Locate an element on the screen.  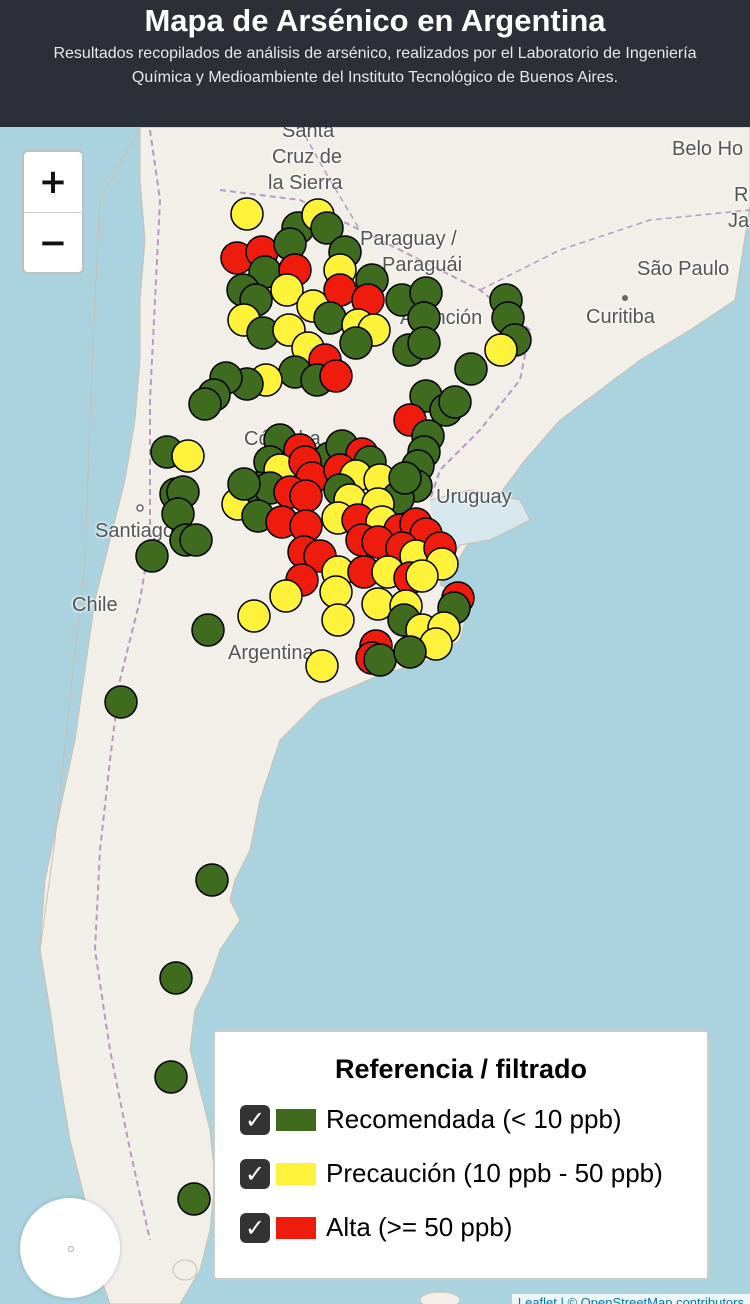
map-label-uruguay: Uruguay is located at coordinates (474, 497).